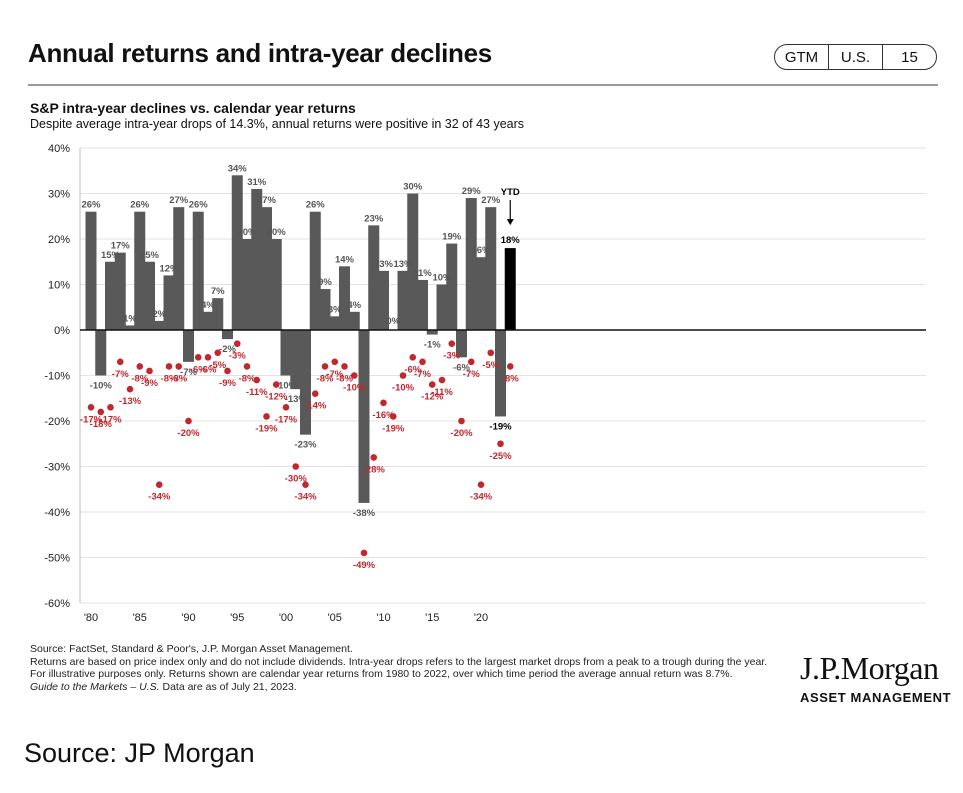  Describe the element at coordinates (101, 424) in the screenshot. I see `intra-year-decline-label: -18%` at that location.